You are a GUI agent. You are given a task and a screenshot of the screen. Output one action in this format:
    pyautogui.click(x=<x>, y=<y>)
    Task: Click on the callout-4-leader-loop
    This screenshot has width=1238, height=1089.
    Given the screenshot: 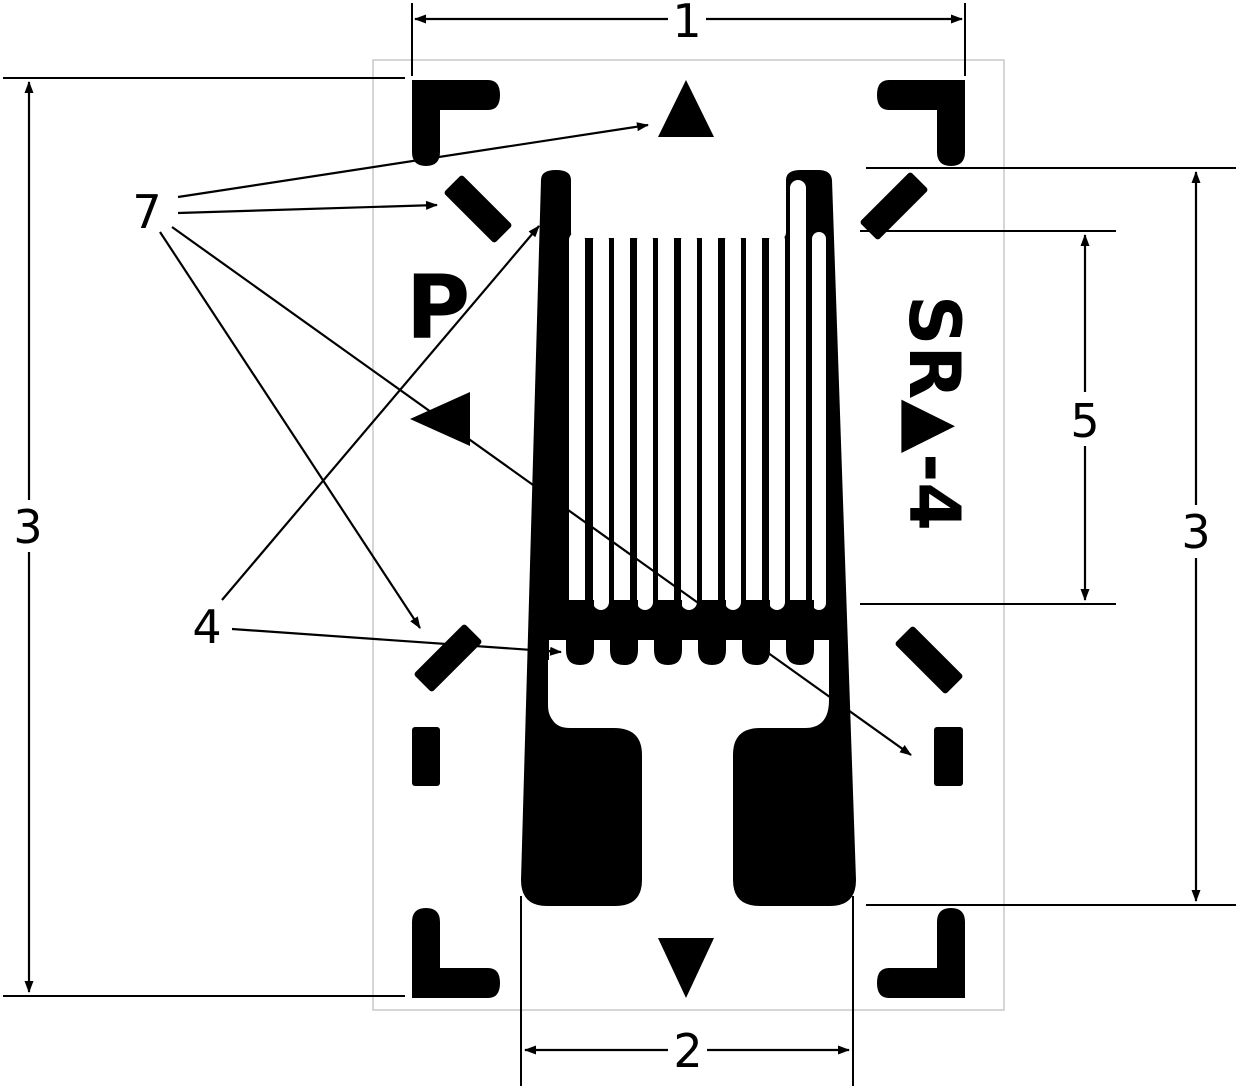 What is the action you would take?
    pyautogui.click(x=396, y=641)
    